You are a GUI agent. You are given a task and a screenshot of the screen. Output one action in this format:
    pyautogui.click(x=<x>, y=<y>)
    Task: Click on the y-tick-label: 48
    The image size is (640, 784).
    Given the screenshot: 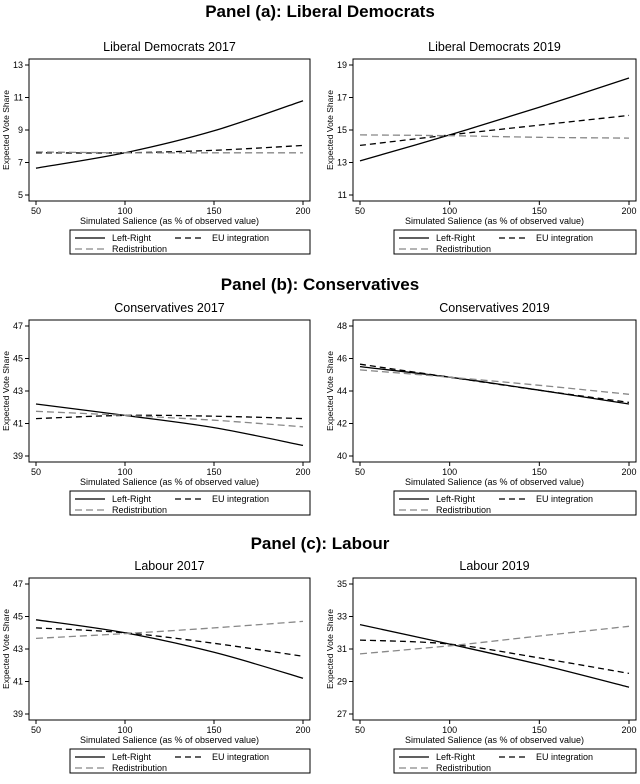 What is the action you would take?
    pyautogui.click(x=342, y=326)
    